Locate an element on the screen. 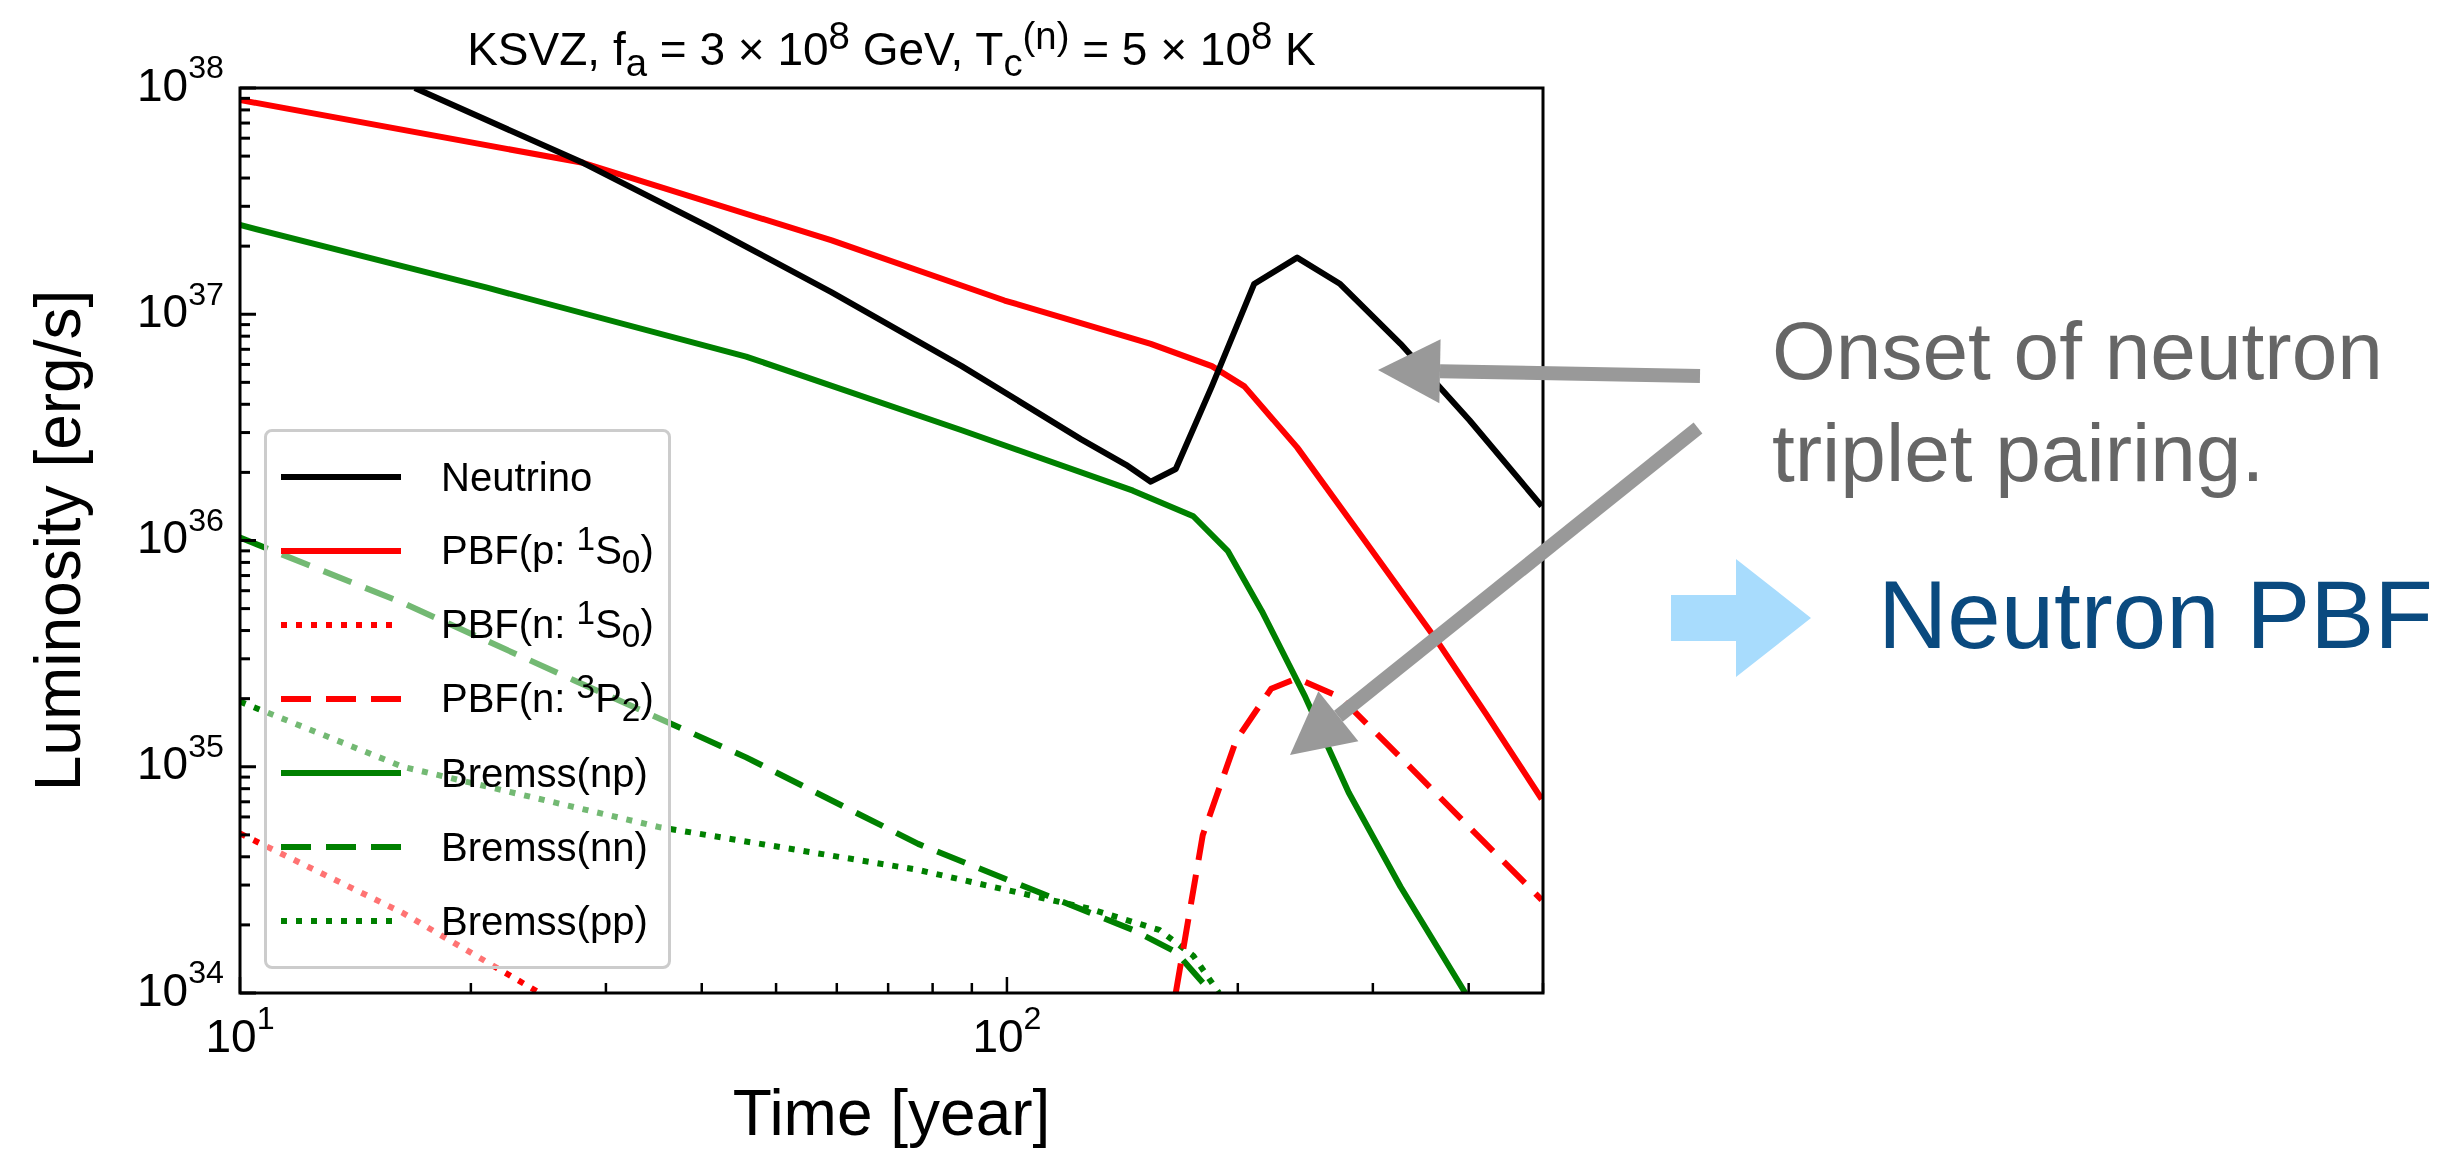  legend-label: Bremss(pp) is located at coordinates (544, 921).